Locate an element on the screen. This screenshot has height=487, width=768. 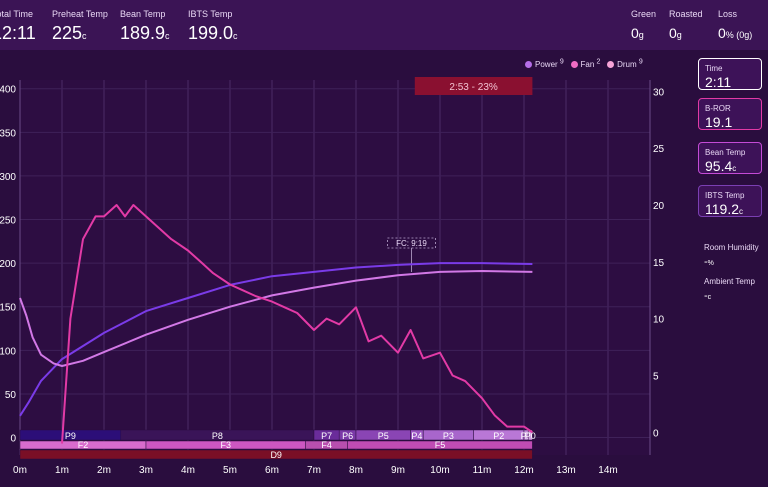
legend-drum: Drum 9 is located at coordinates (625, 63).